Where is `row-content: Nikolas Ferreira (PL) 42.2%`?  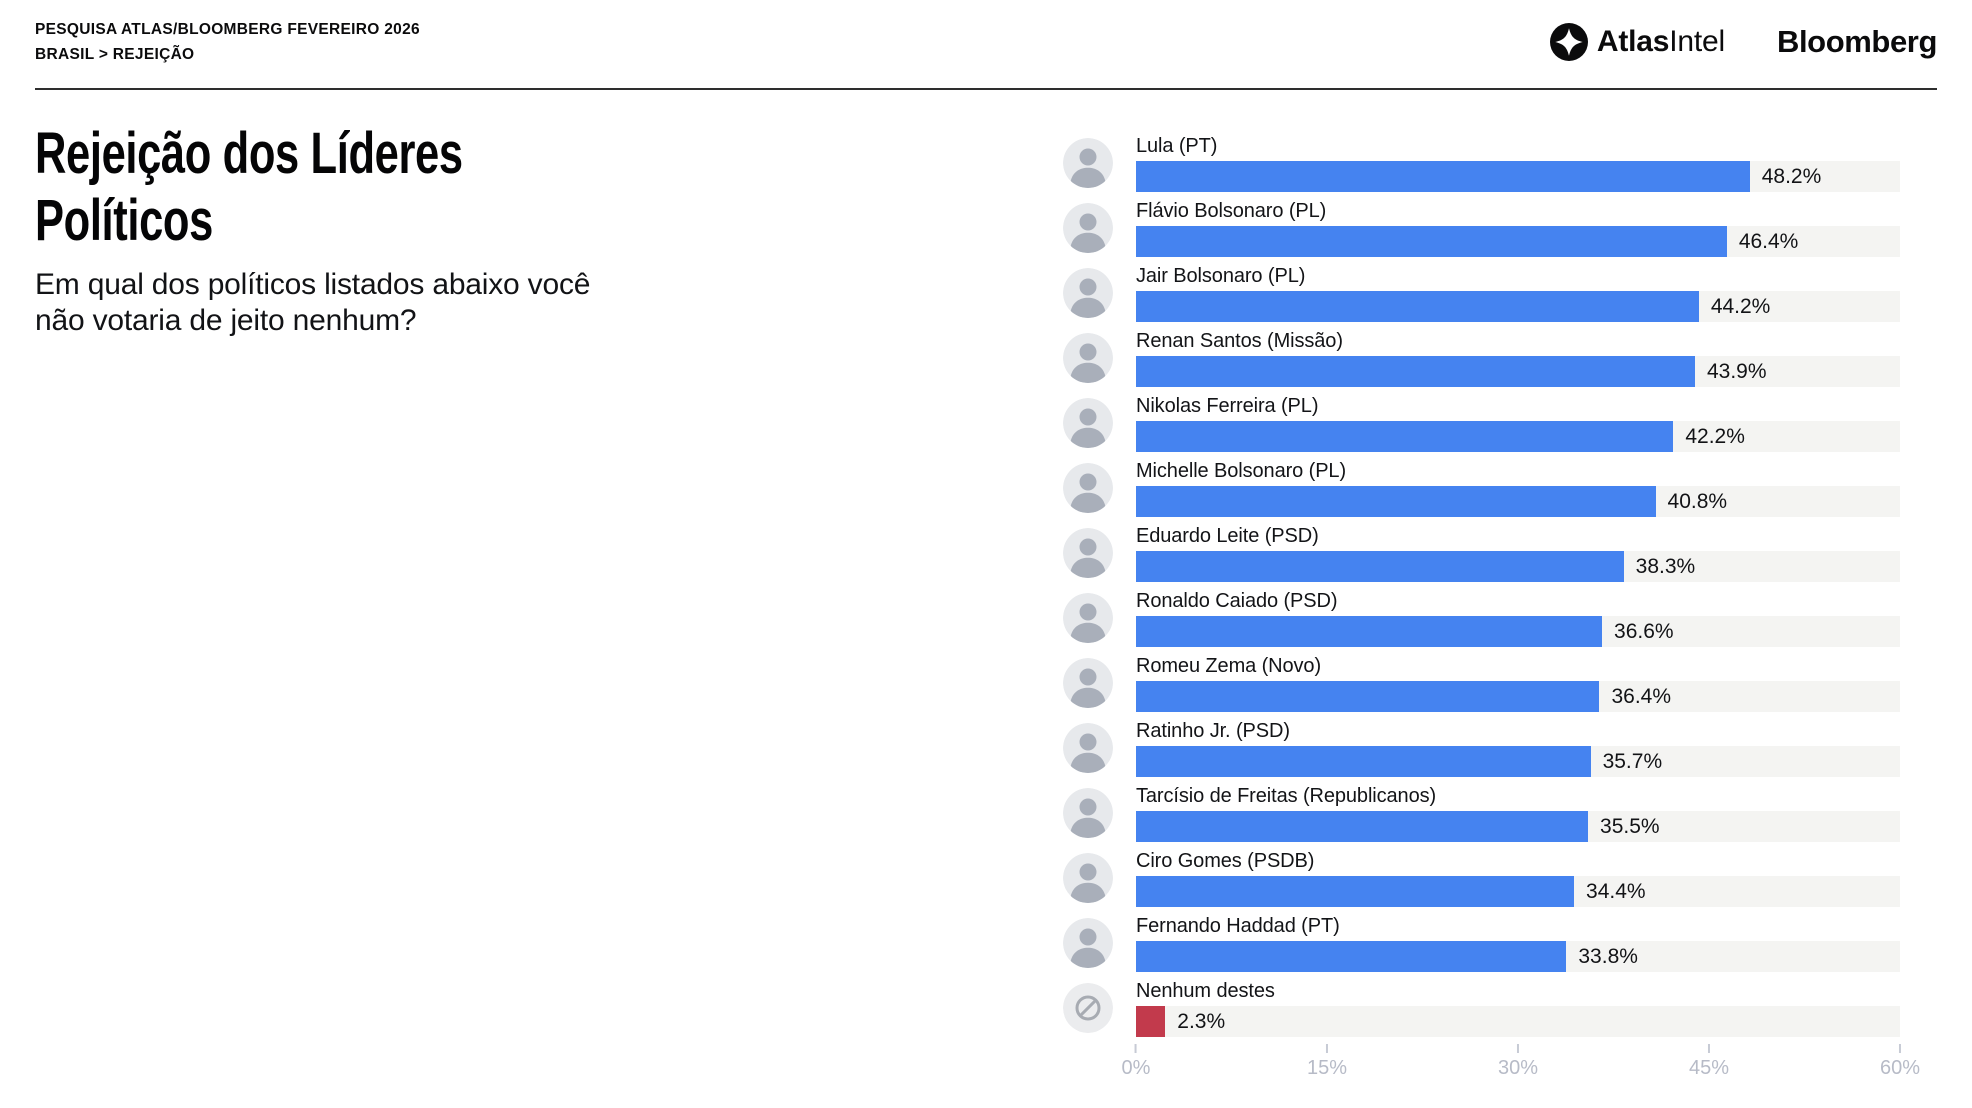
row-content: Nikolas Ferreira (PL) 42.2% is located at coordinates (1518, 423).